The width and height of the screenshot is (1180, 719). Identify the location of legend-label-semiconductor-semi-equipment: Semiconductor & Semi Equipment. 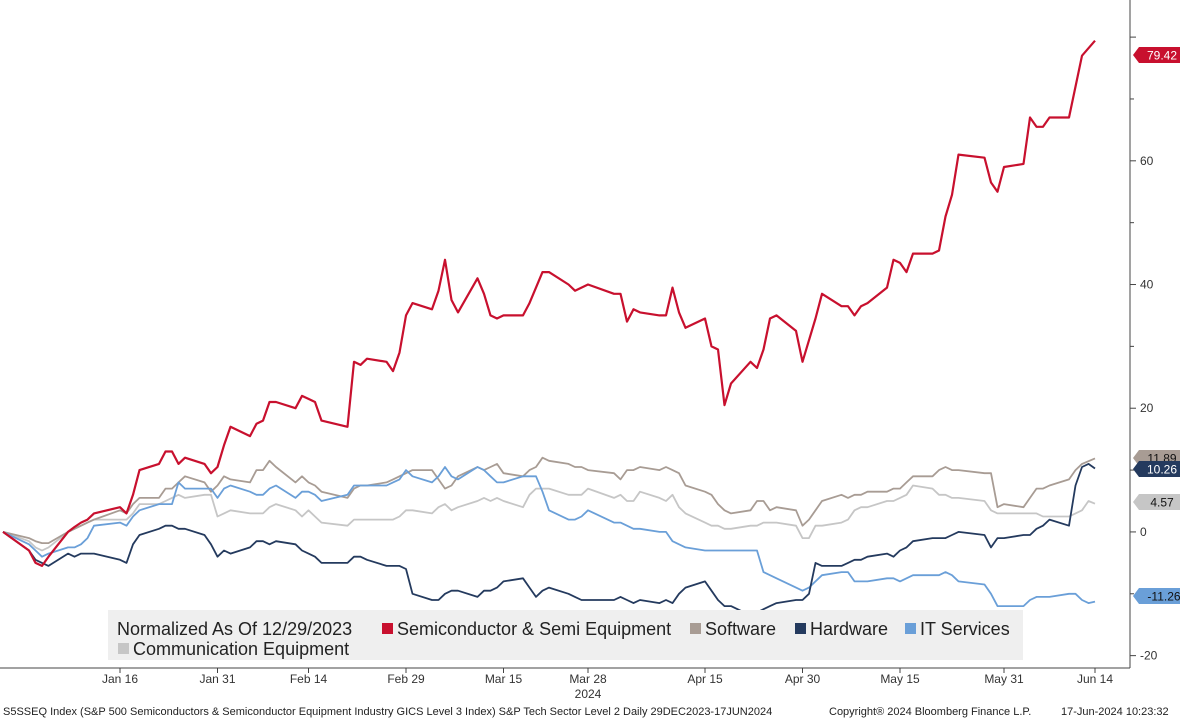
(534, 629).